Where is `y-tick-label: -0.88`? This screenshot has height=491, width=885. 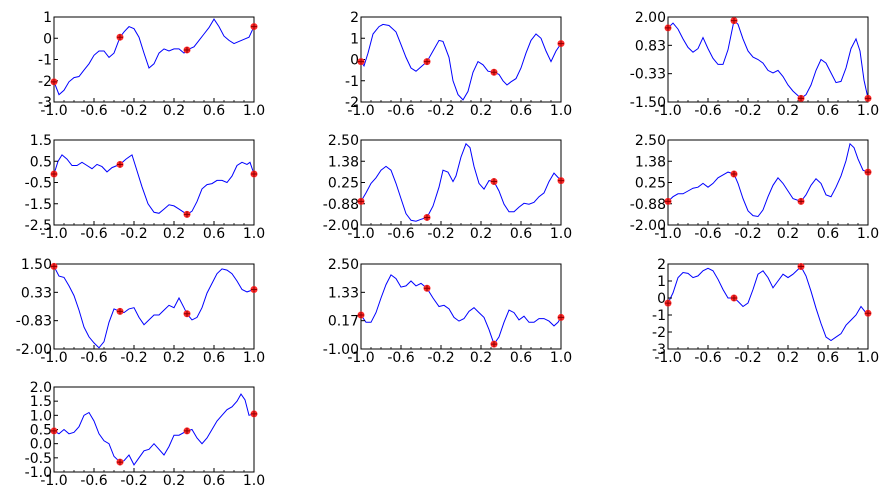
y-tick-label: -0.88 is located at coordinates (648, 205).